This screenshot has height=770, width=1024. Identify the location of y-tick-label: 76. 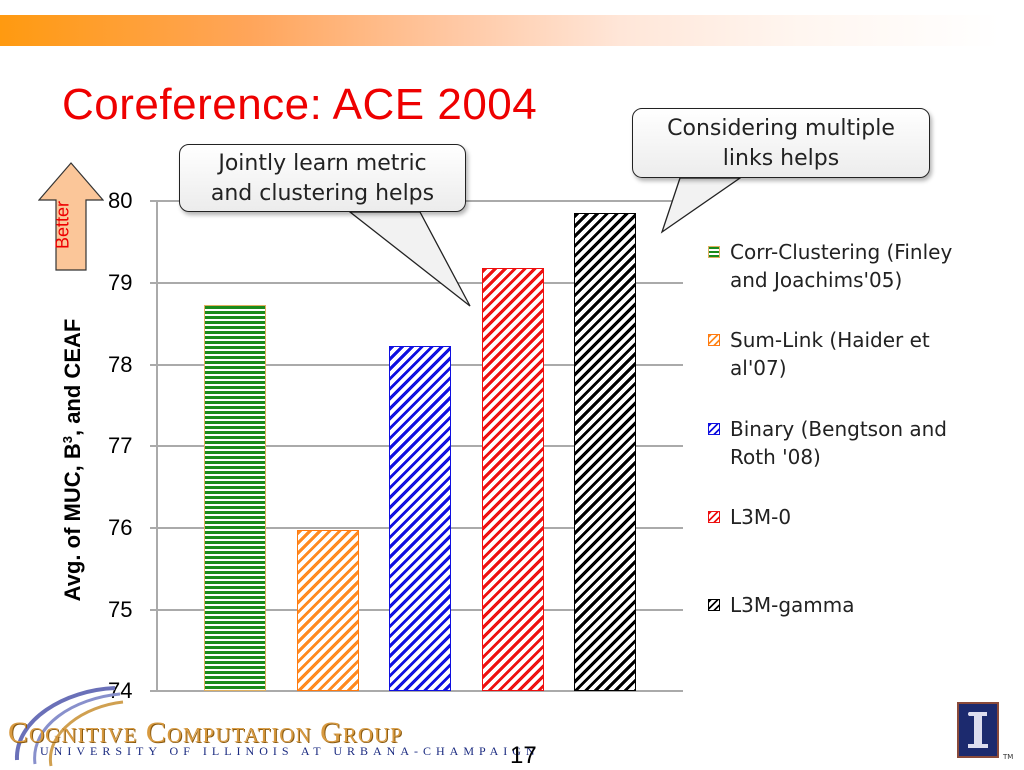
(120, 527).